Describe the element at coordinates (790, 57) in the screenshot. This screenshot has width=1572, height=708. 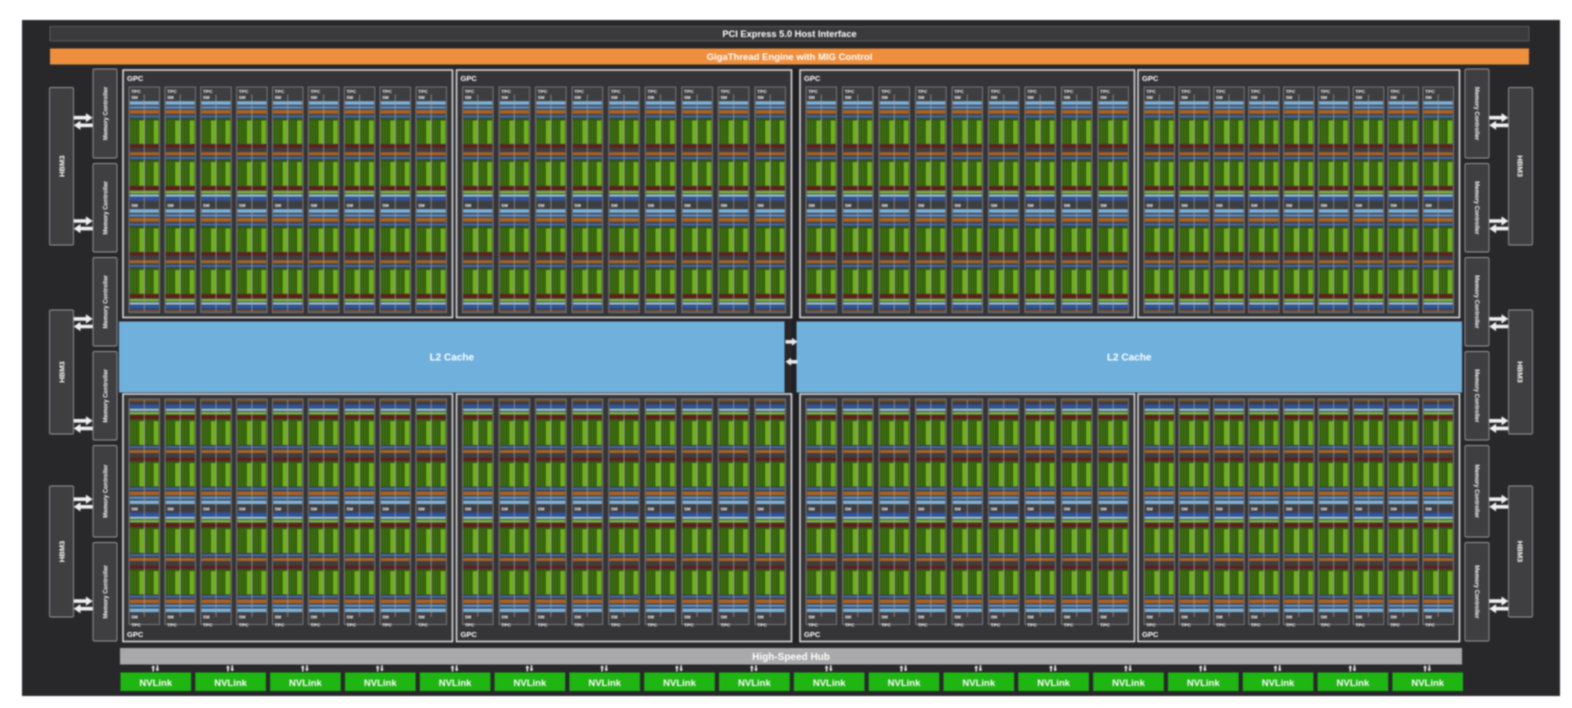
I see `svg-text:GigaThread Engine with MIG Con: GigaThread Engine with MIG Control` at that location.